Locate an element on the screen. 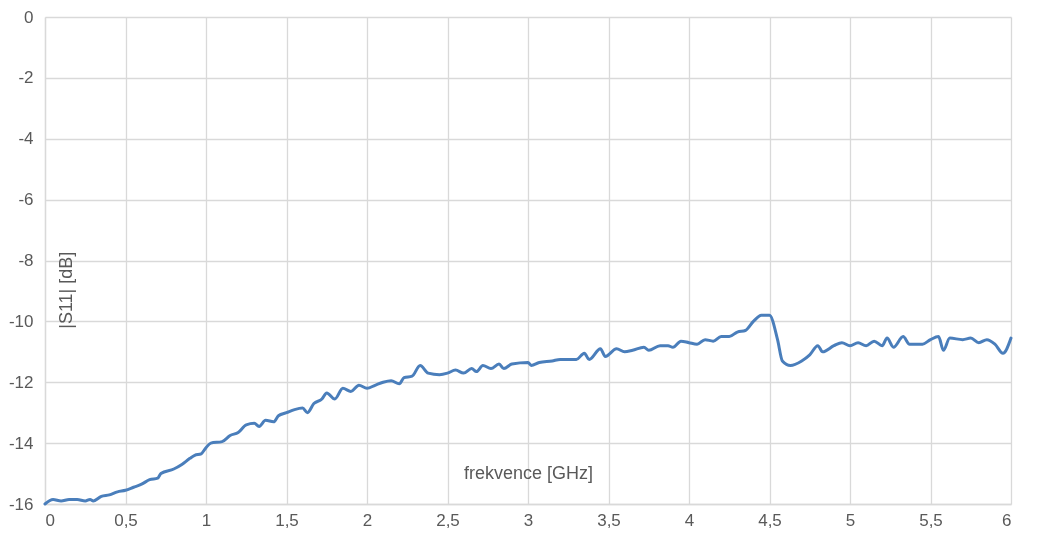 This screenshot has height=546, width=1043. x-tick-label: 0,5 is located at coordinates (126, 520).